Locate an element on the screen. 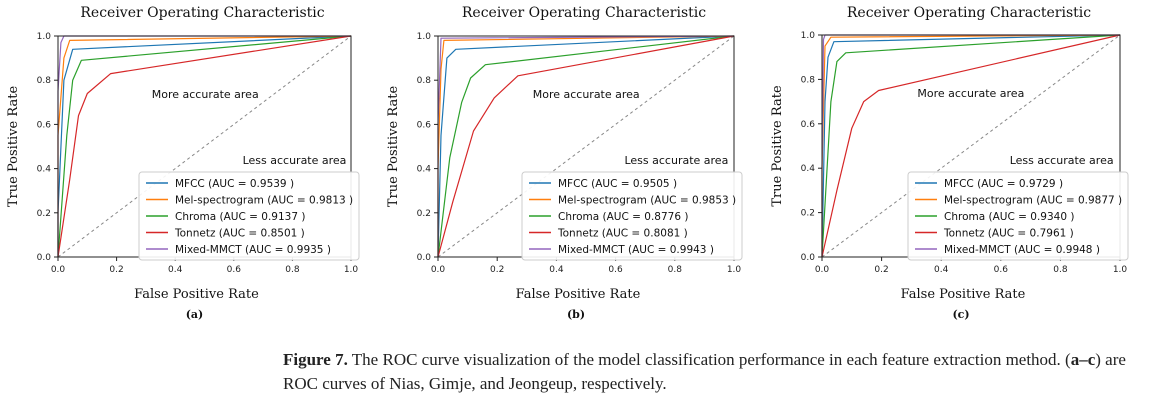  legend-entry: Mel-spectrogram (AUC = 0.9877 ) is located at coordinates (1033, 201).